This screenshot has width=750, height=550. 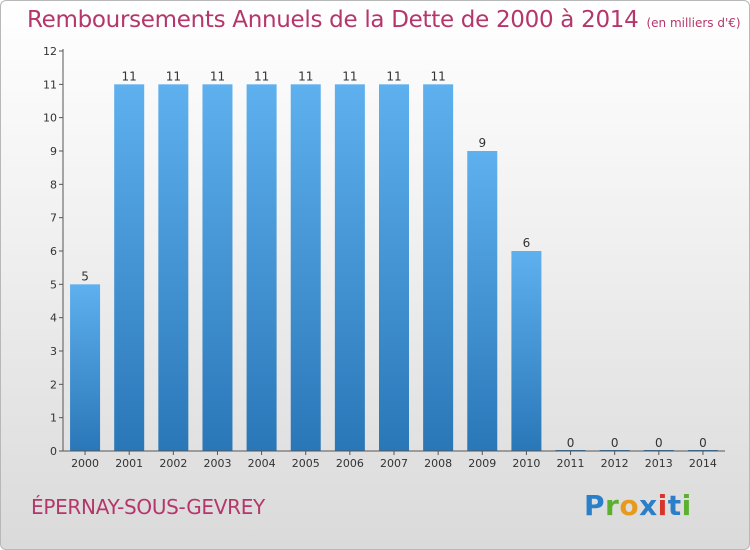 What do you see at coordinates (703, 463) in the screenshot?
I see `x-tick-label: 2014` at bounding box center [703, 463].